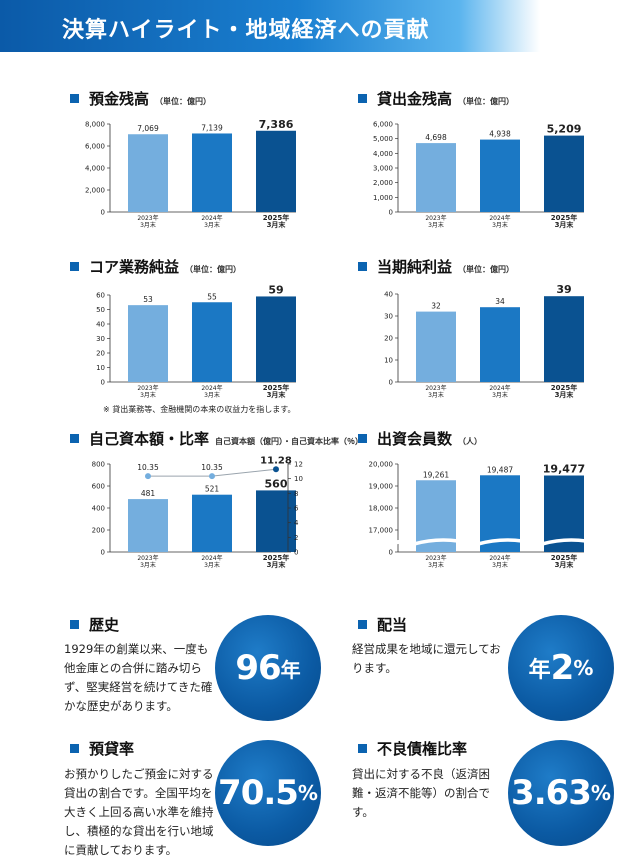 The height and width of the screenshot is (860, 636). Describe the element at coordinates (381, 509) in the screenshot. I see `y-tick-label: 18,000` at that location.